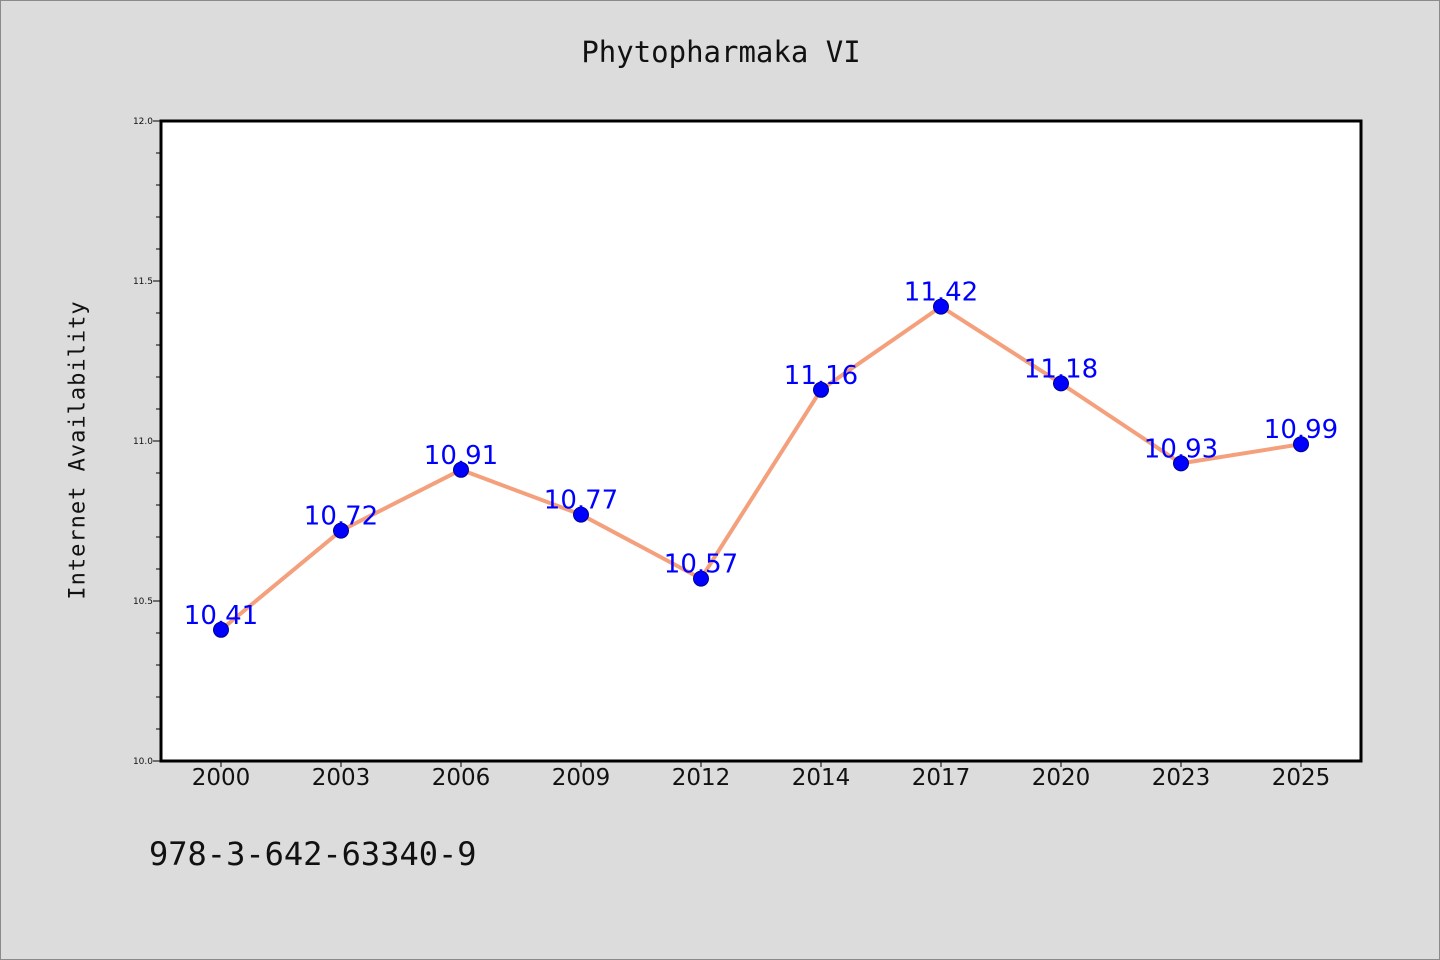  Describe the element at coordinates (1301, 778) in the screenshot. I see `x-tick-label: 2025` at that location.